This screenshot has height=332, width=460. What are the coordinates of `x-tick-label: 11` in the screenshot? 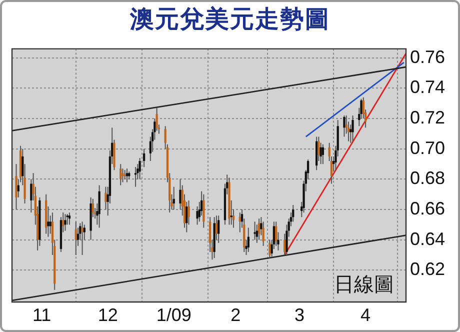 It's located at (42, 314).